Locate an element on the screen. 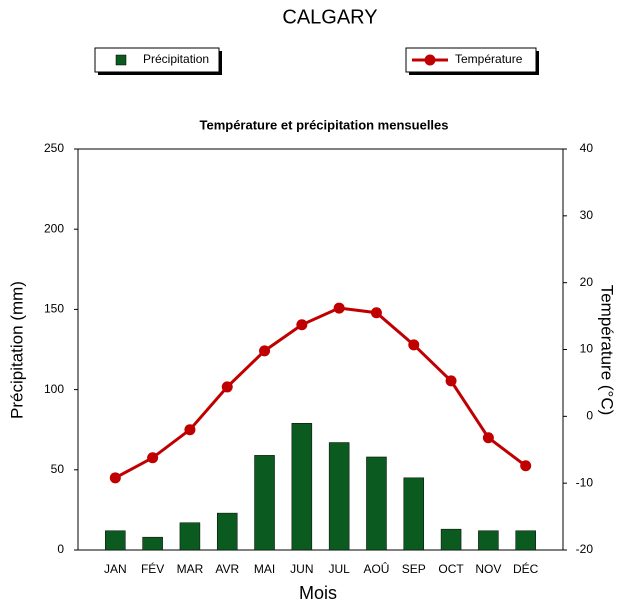 This screenshot has width=621, height=607. x-tick-label: OCT is located at coordinates (451, 569).